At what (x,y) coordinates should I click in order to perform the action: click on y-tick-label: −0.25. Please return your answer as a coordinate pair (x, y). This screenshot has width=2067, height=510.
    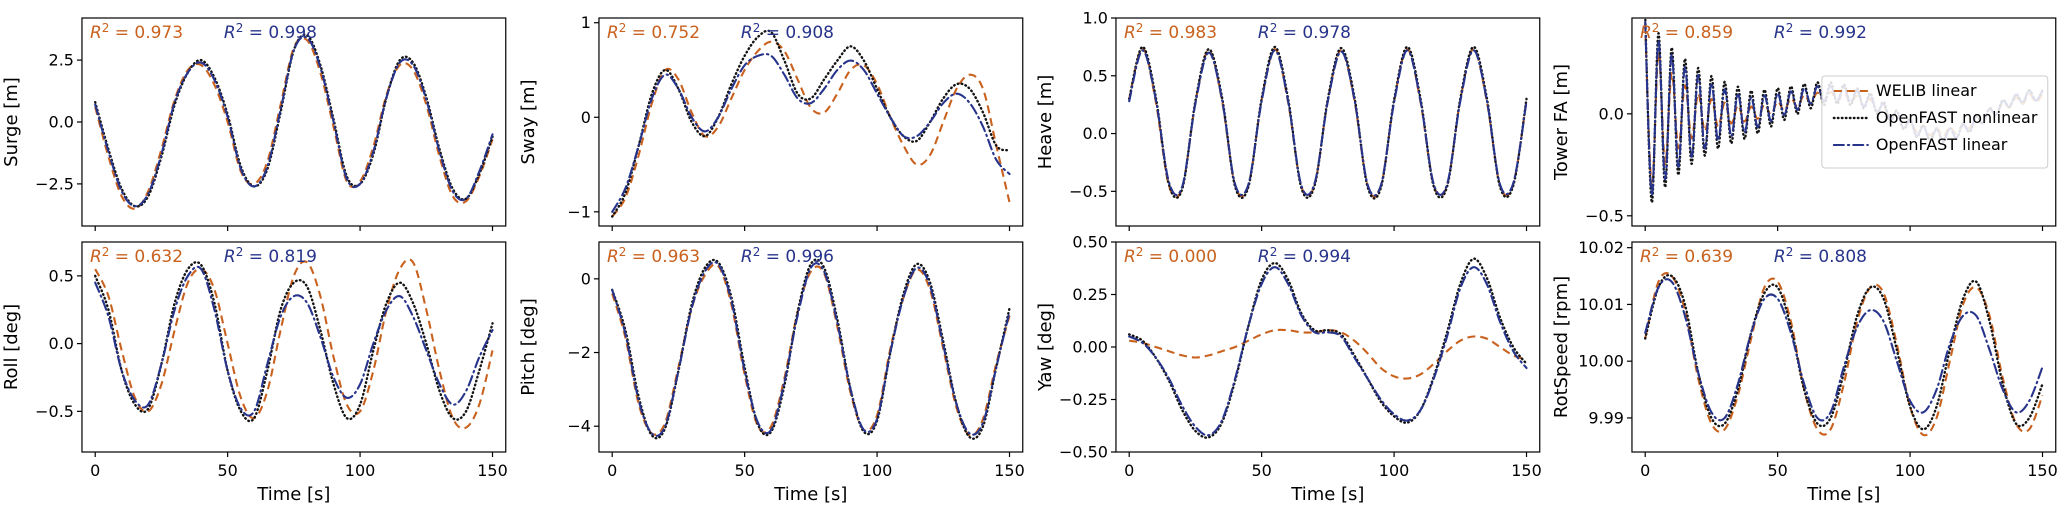
    Looking at the image, I should click on (1082, 399).